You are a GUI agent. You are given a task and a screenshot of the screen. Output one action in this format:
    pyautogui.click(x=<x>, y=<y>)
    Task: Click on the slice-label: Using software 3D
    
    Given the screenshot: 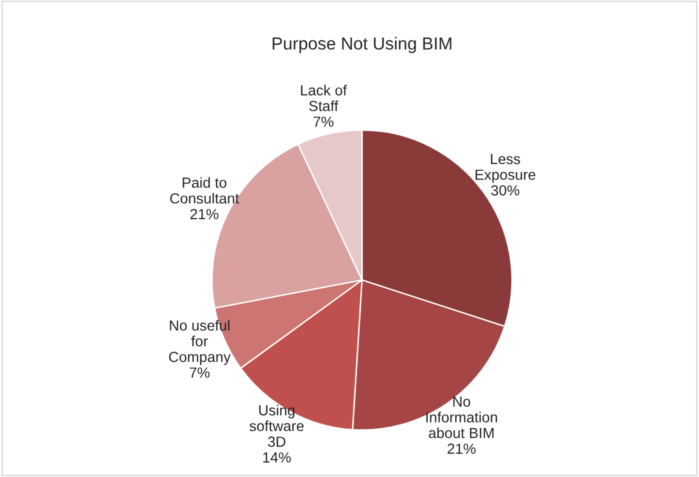 What is the action you would take?
    pyautogui.click(x=277, y=425)
    